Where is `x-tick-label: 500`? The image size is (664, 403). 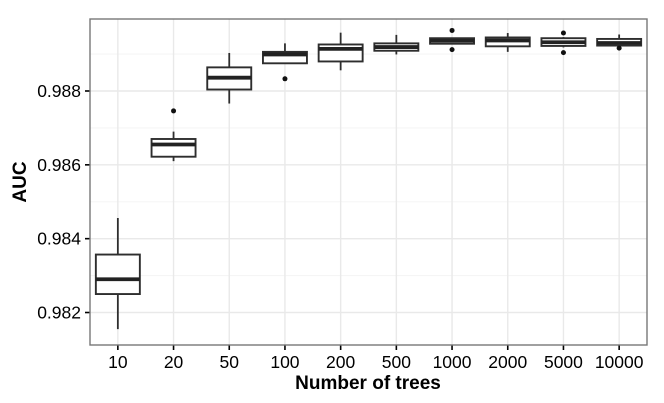 x-tick-label: 500 is located at coordinates (396, 362).